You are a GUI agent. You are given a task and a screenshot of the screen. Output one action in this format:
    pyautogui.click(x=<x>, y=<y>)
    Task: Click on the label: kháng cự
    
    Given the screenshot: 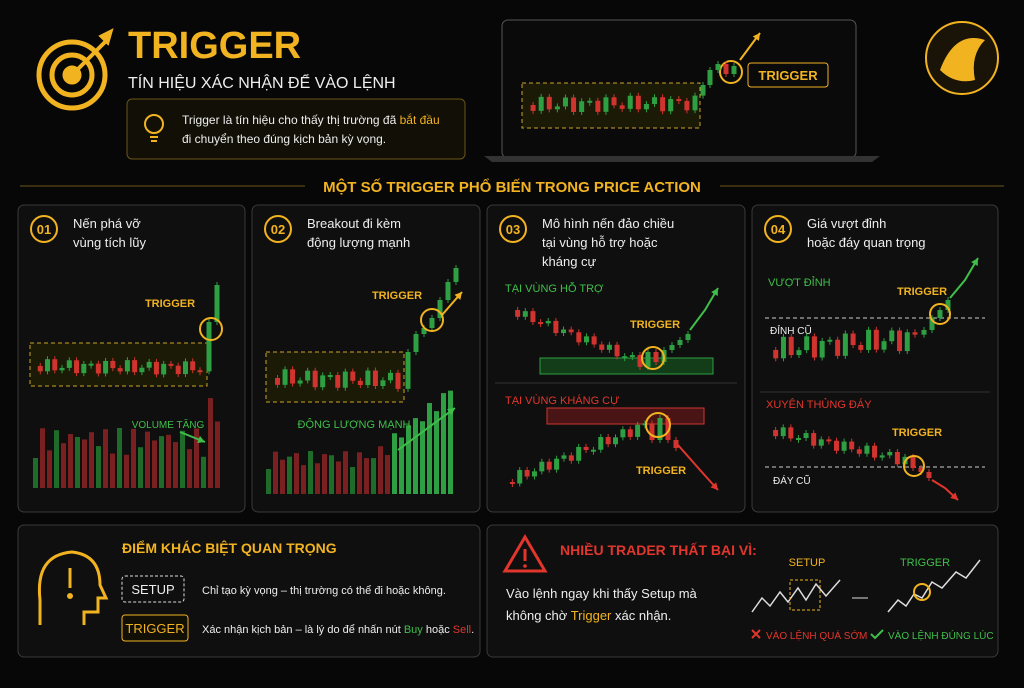 What is the action you would take?
    pyautogui.click(x=569, y=261)
    